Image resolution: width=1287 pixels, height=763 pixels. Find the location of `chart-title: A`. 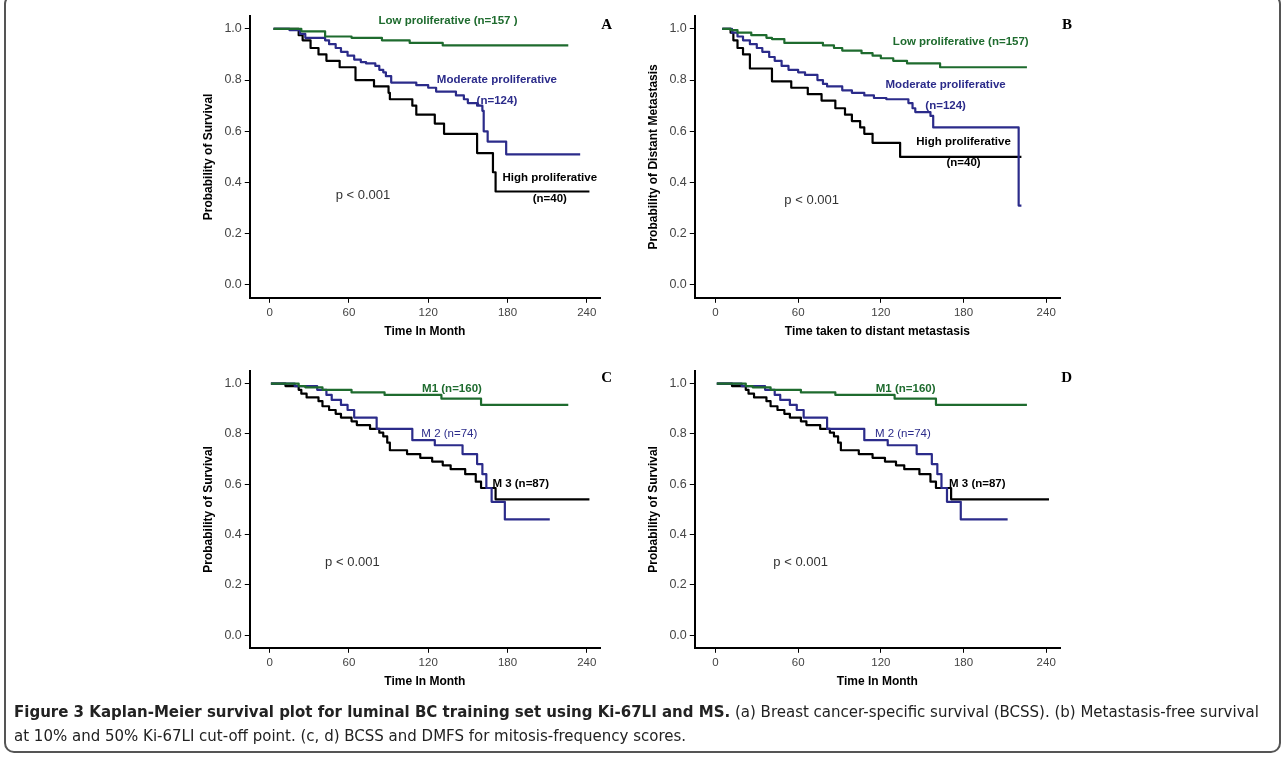

chart-title: A is located at coordinates (607, 24).